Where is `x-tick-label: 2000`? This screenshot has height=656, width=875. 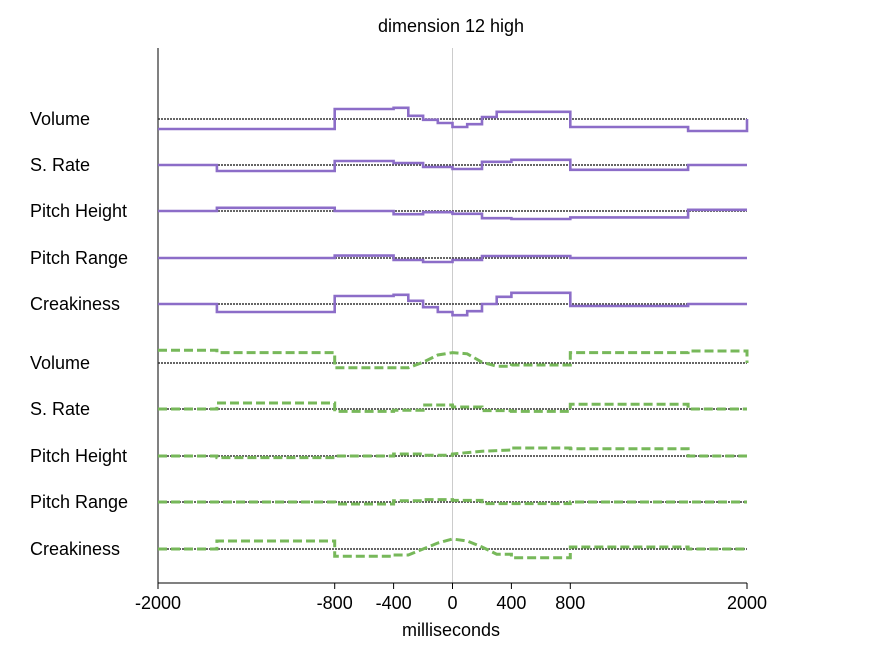 x-tick-label: 2000 is located at coordinates (747, 603).